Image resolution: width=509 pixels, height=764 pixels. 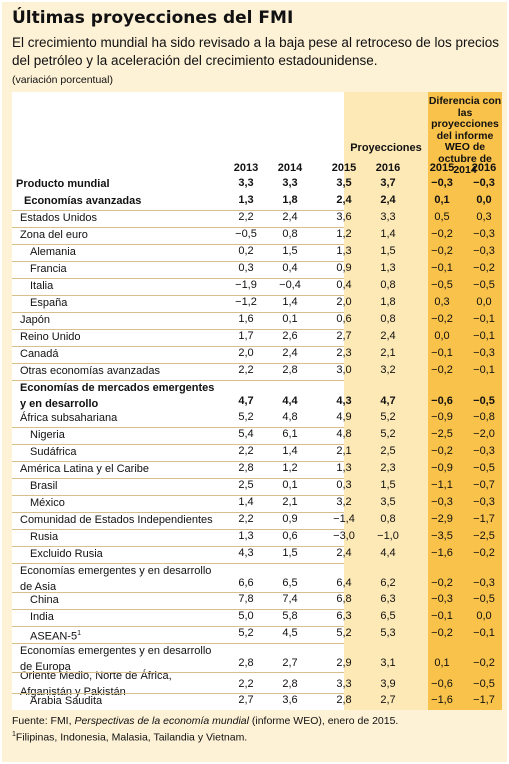 What do you see at coordinates (246, 599) in the screenshot?
I see `table-cell: 7,8` at bounding box center [246, 599].